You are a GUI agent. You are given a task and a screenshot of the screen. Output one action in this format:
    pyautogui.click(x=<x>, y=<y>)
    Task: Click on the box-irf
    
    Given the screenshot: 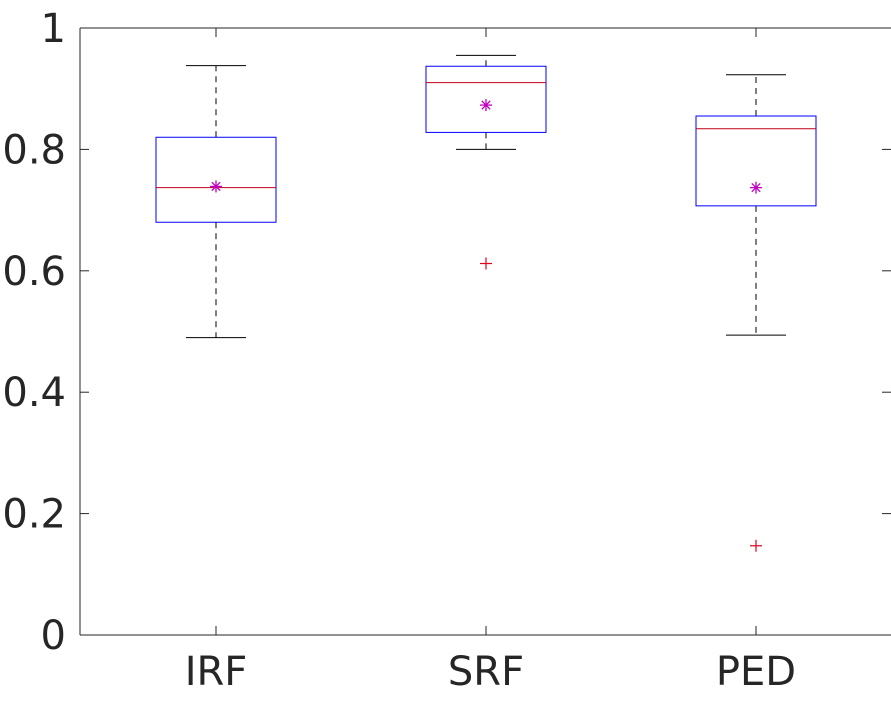 What is the action you would take?
    pyautogui.click(x=216, y=202)
    